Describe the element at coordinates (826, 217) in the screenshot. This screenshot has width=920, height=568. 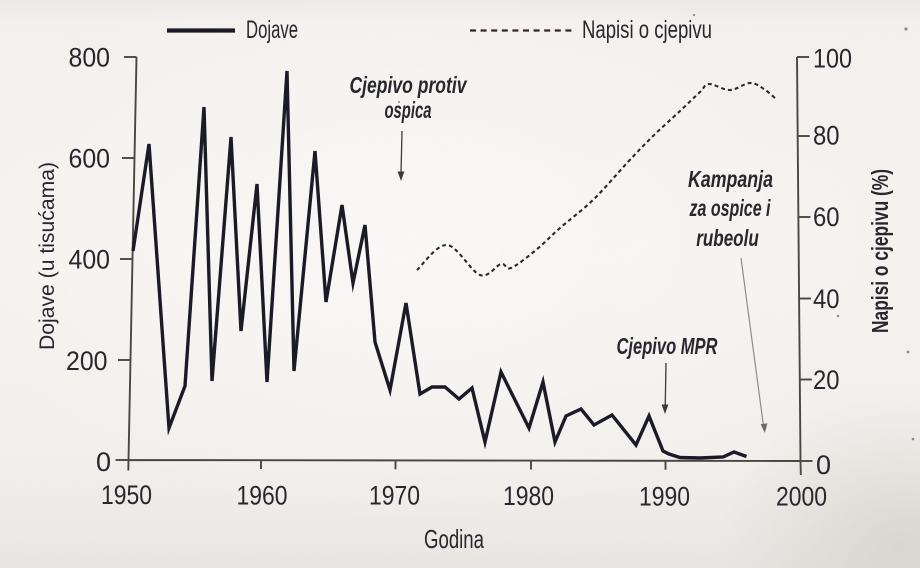
I see `svg-text: 60` at that location.